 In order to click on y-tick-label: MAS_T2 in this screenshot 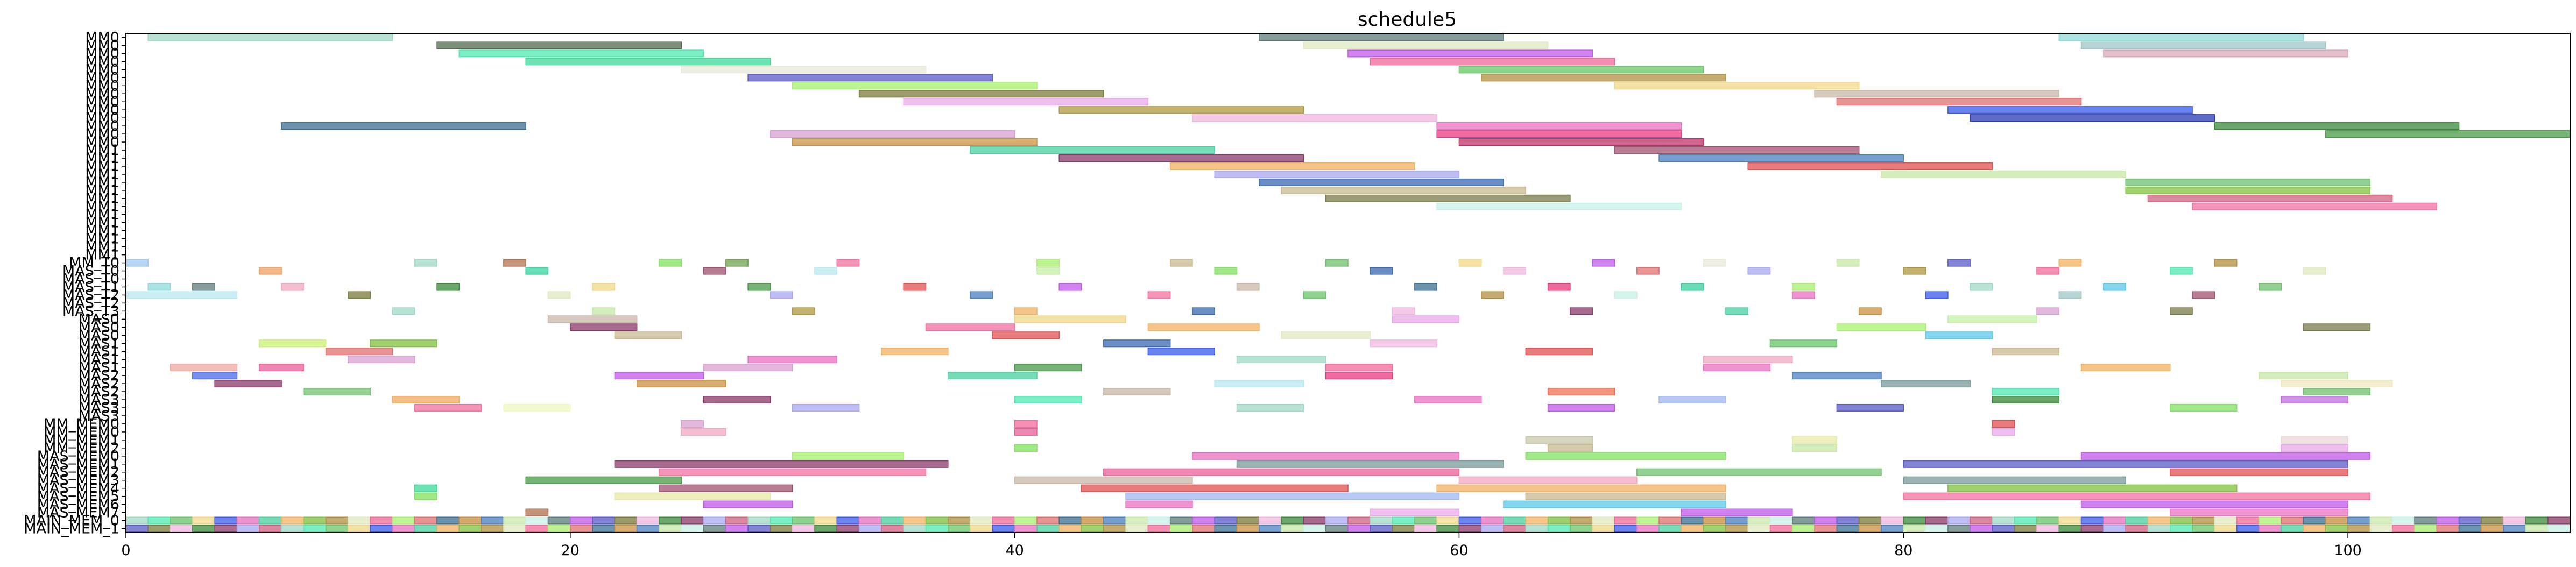, I will do `click(90, 303)`.